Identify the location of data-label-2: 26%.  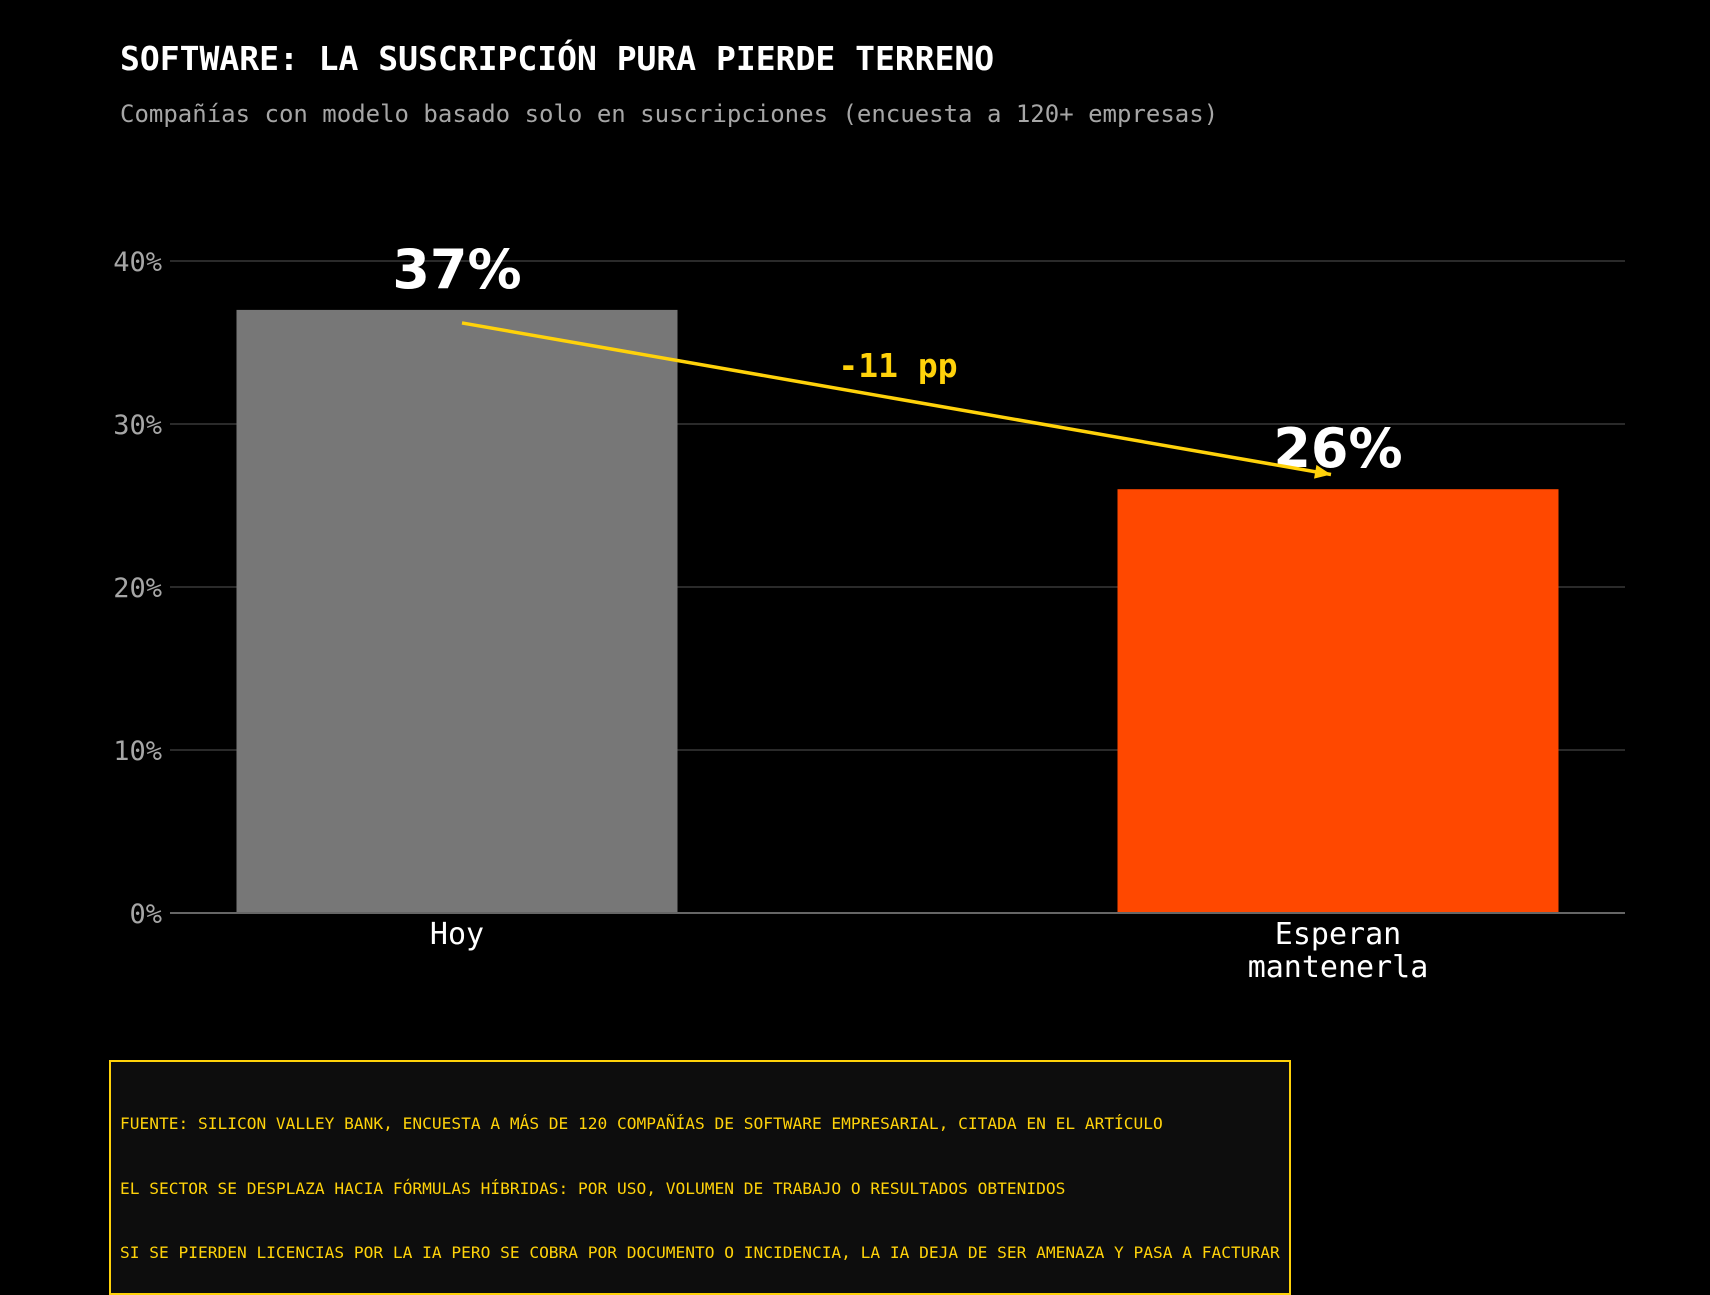
(1337, 448).